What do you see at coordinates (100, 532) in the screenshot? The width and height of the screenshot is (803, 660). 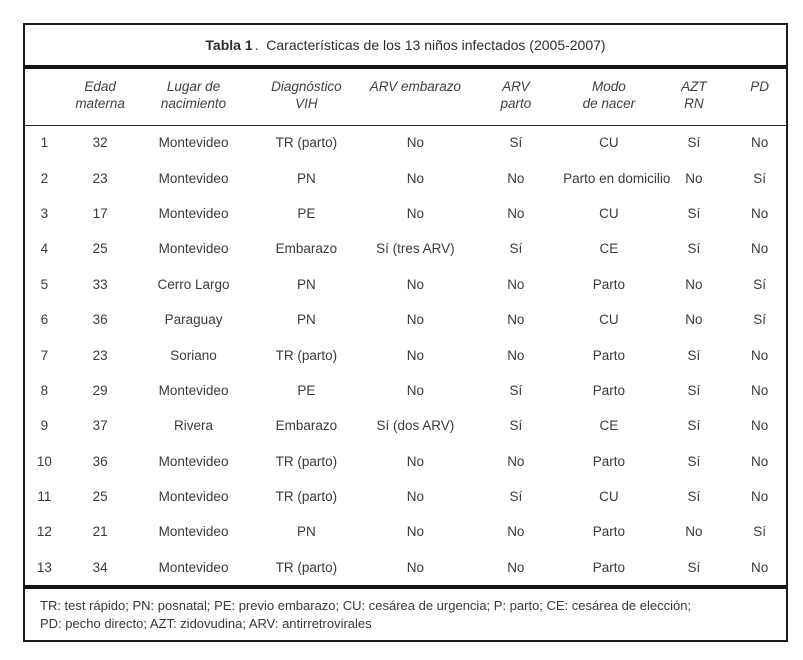 I see `cell-edad-materna: 21` at bounding box center [100, 532].